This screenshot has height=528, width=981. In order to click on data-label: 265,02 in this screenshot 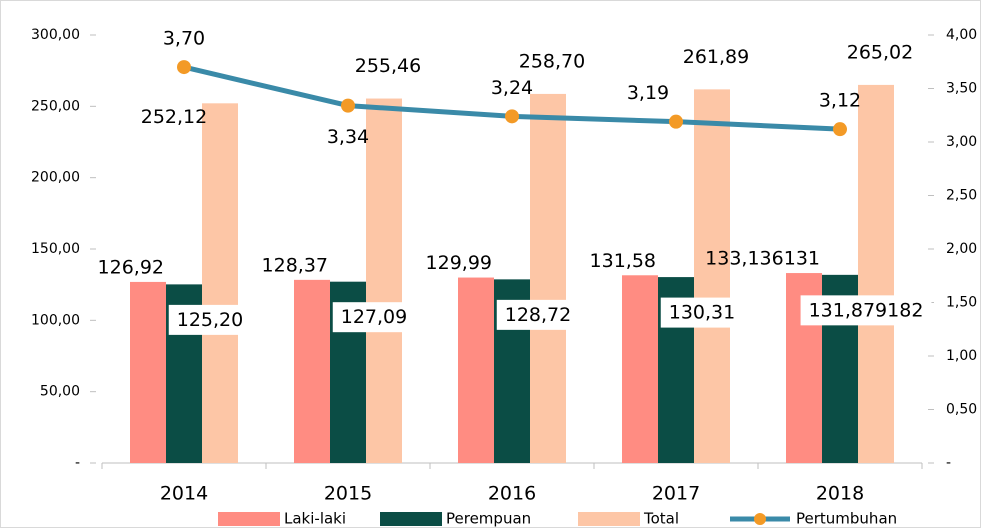, I will do `click(880, 52)`.